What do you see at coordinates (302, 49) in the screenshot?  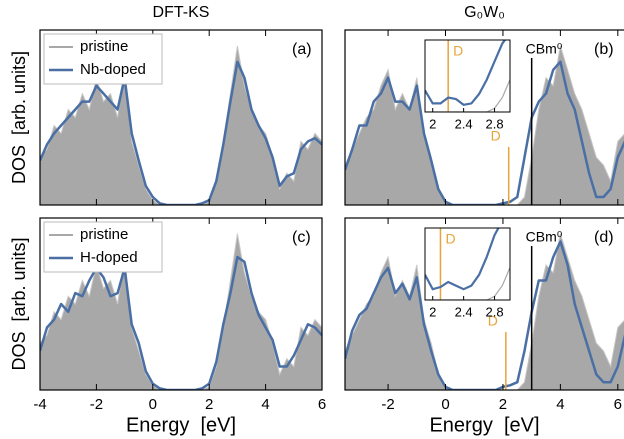 I see `panel-label: (a)` at bounding box center [302, 49].